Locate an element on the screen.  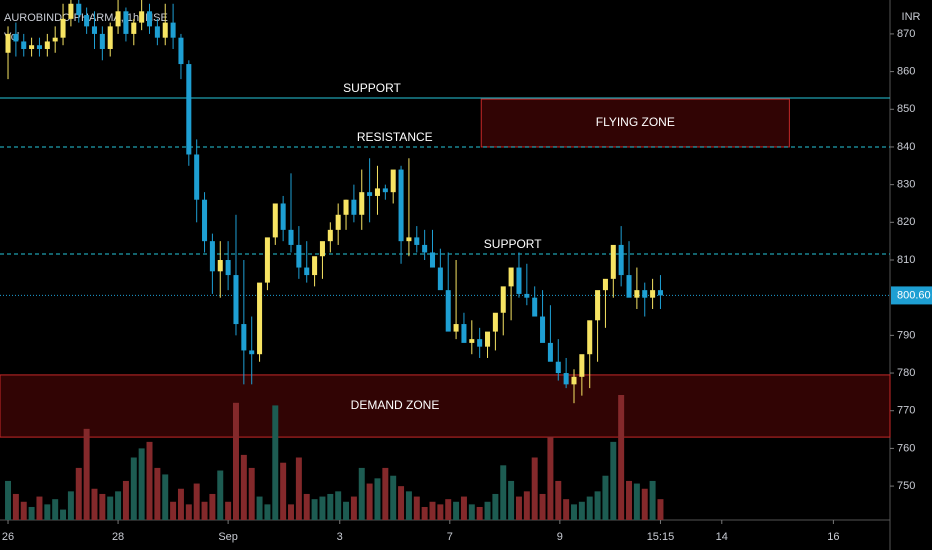
y-tick-label: 750 is located at coordinates (906, 486).